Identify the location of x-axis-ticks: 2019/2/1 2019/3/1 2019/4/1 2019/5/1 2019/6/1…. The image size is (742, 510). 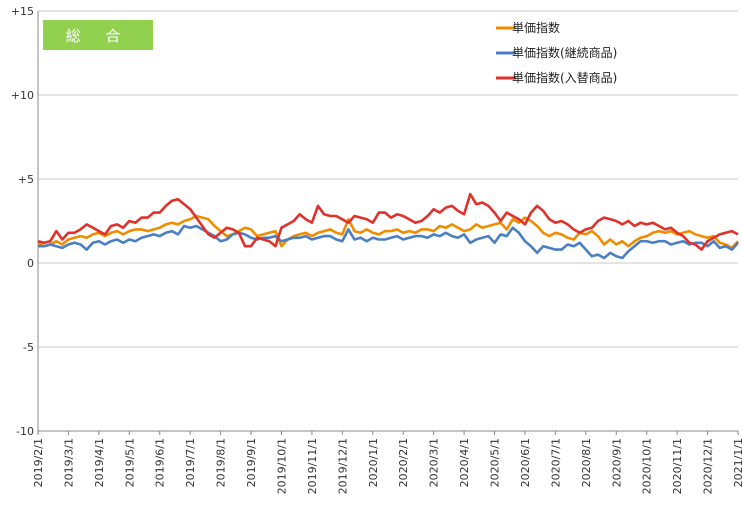
(387, 462).